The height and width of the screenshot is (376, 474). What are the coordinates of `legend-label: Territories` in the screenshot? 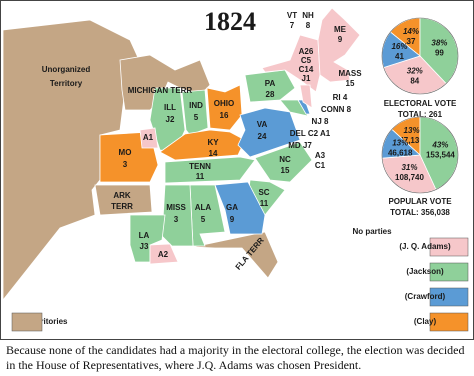 It's located at (49, 321).